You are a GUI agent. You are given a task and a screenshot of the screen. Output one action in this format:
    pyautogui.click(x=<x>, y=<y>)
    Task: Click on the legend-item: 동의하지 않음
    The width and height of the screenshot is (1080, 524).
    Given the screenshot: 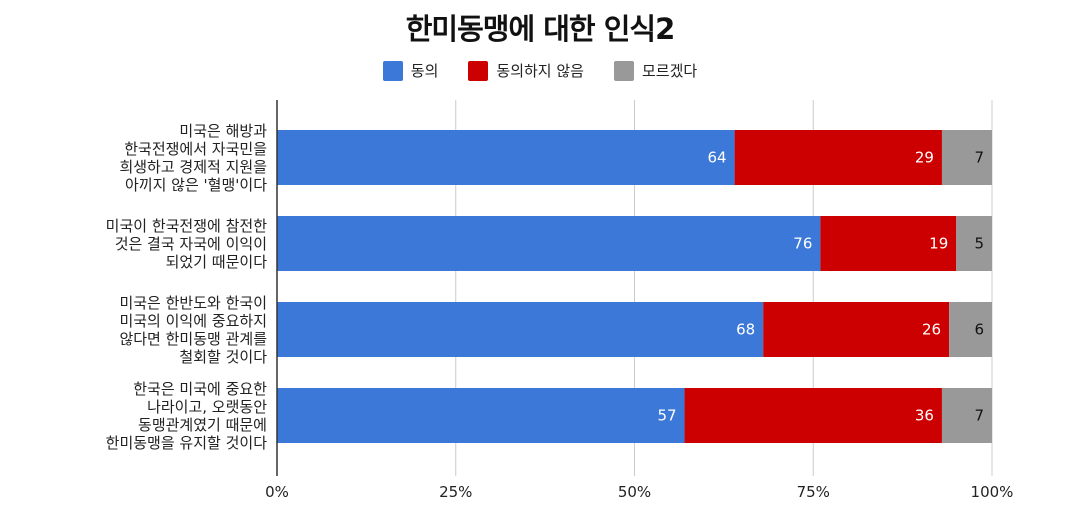 What is the action you would take?
    pyautogui.click(x=526, y=70)
    